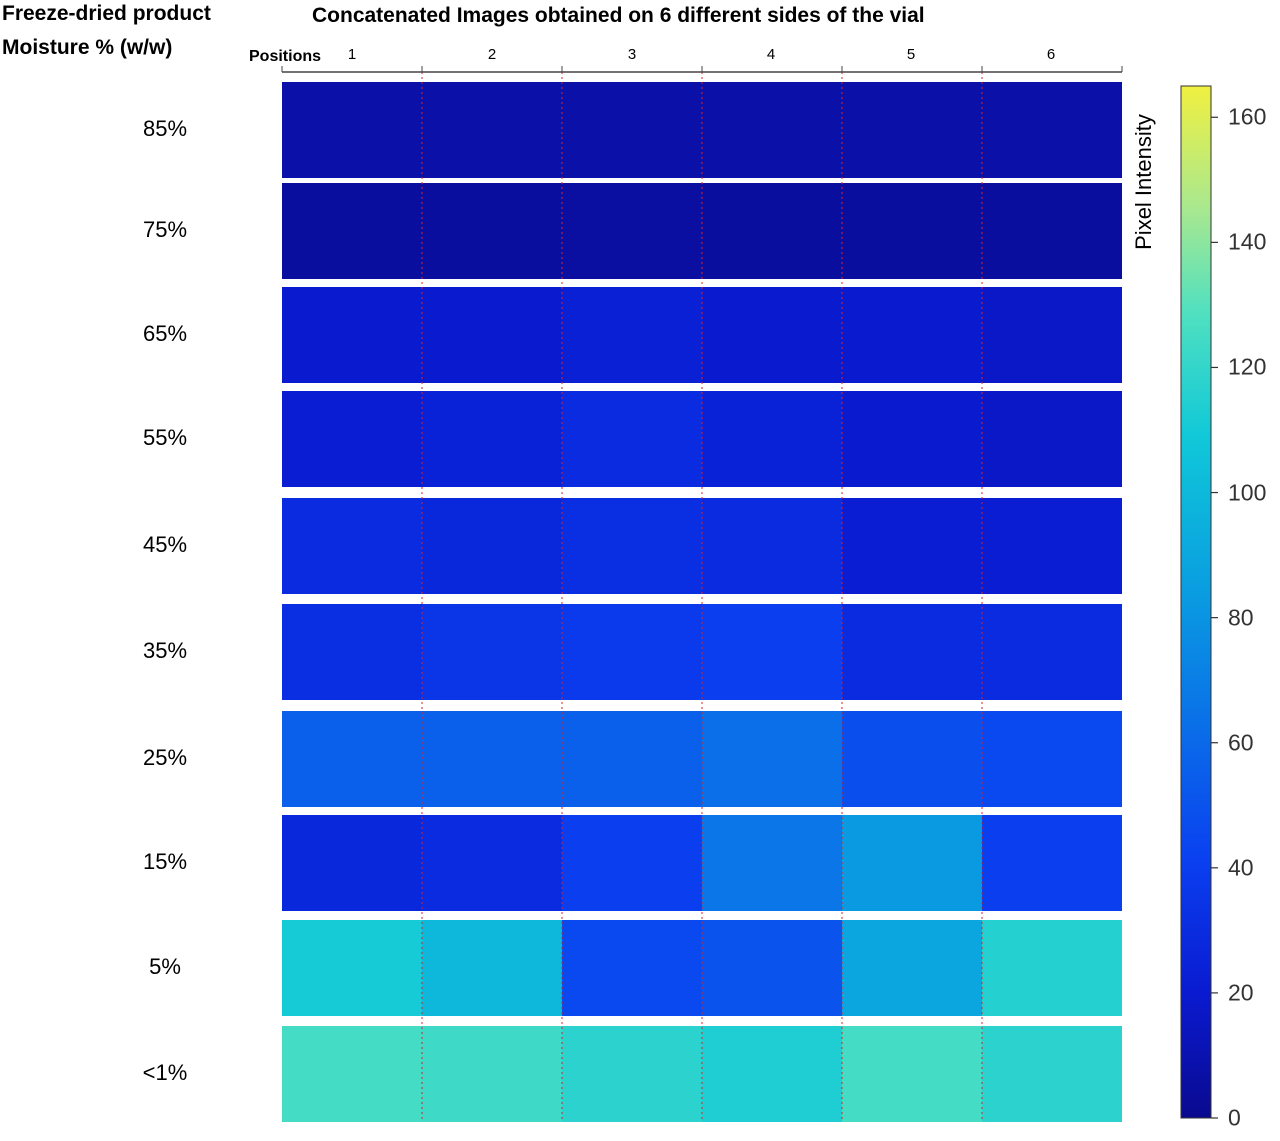  Describe the element at coordinates (1247, 241) in the screenshot. I see `colorbar-tick-label: 140` at that location.